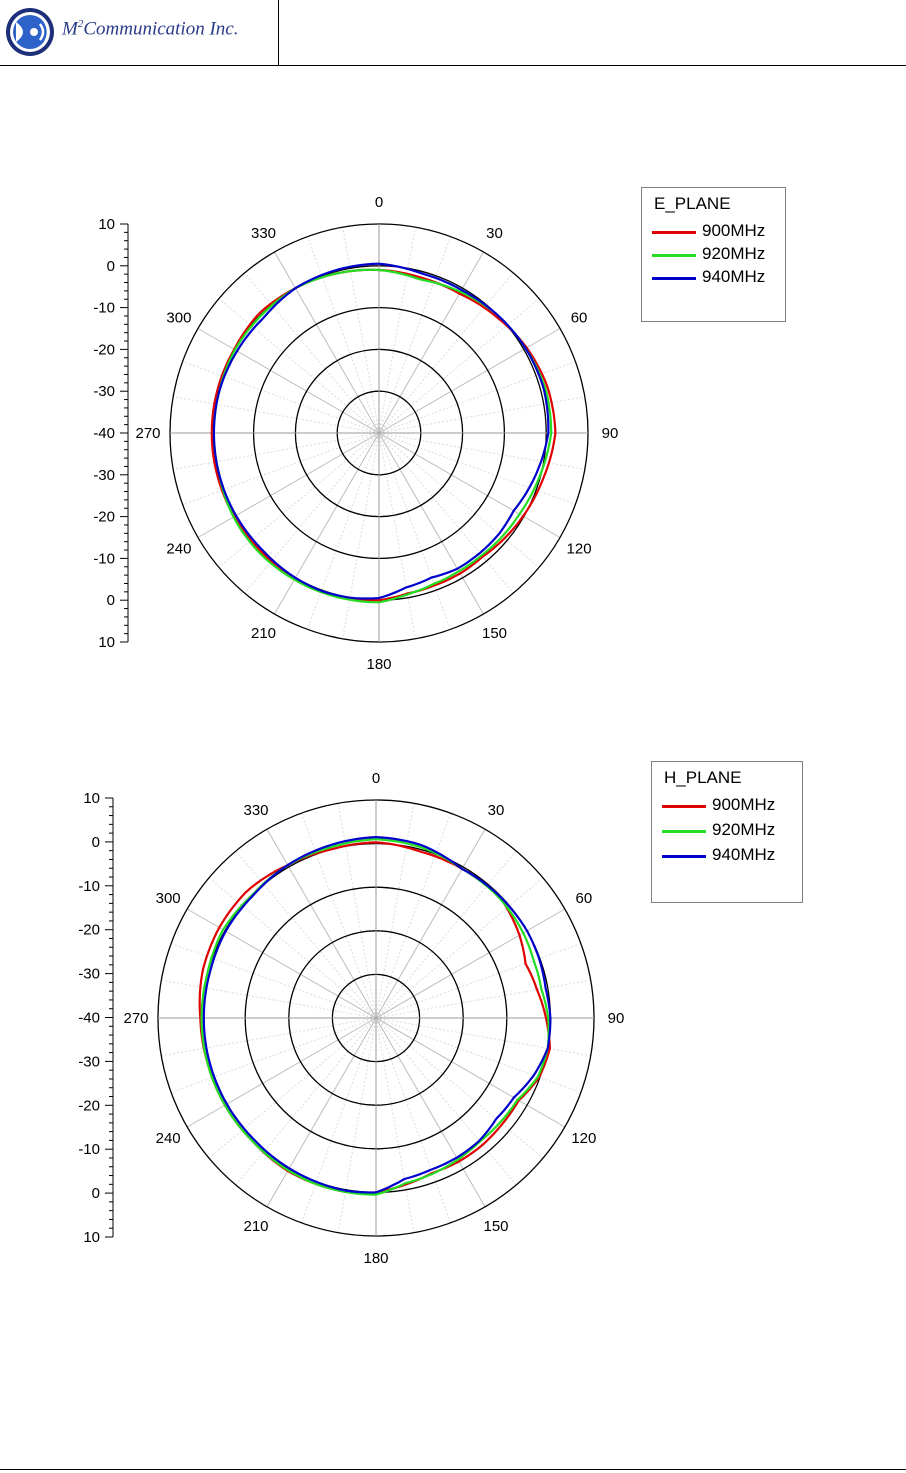  I want to click on series-line-920MHz, so click(375, 1017).